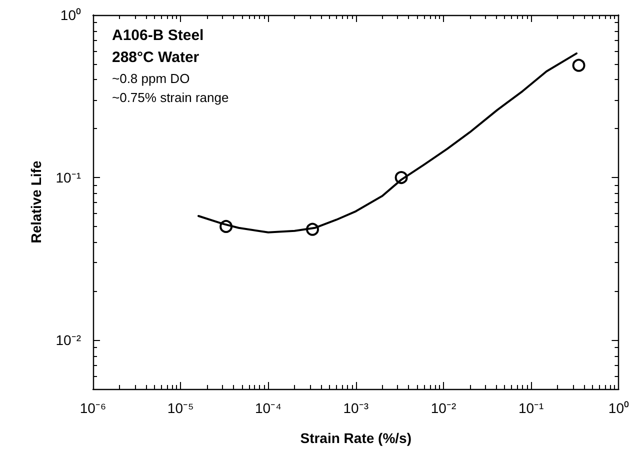  What do you see at coordinates (268, 408) in the screenshot?
I see `x-tick-label: 10⁻⁴` at bounding box center [268, 408].